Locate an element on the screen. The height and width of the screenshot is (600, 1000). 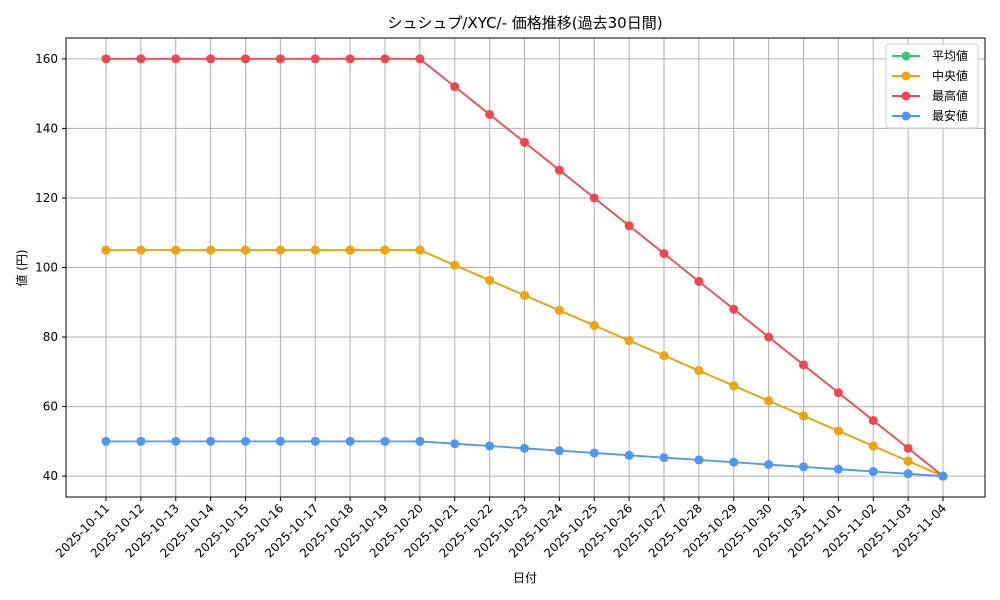
y-tick-label: 60 is located at coordinates (50, 407).